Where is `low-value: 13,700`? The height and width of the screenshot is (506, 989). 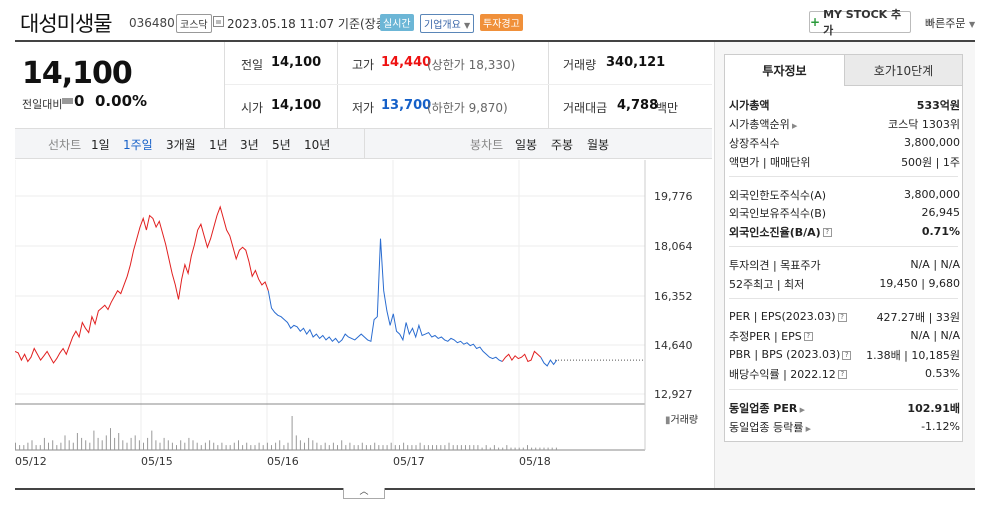 low-value: 13,700 is located at coordinates (406, 105).